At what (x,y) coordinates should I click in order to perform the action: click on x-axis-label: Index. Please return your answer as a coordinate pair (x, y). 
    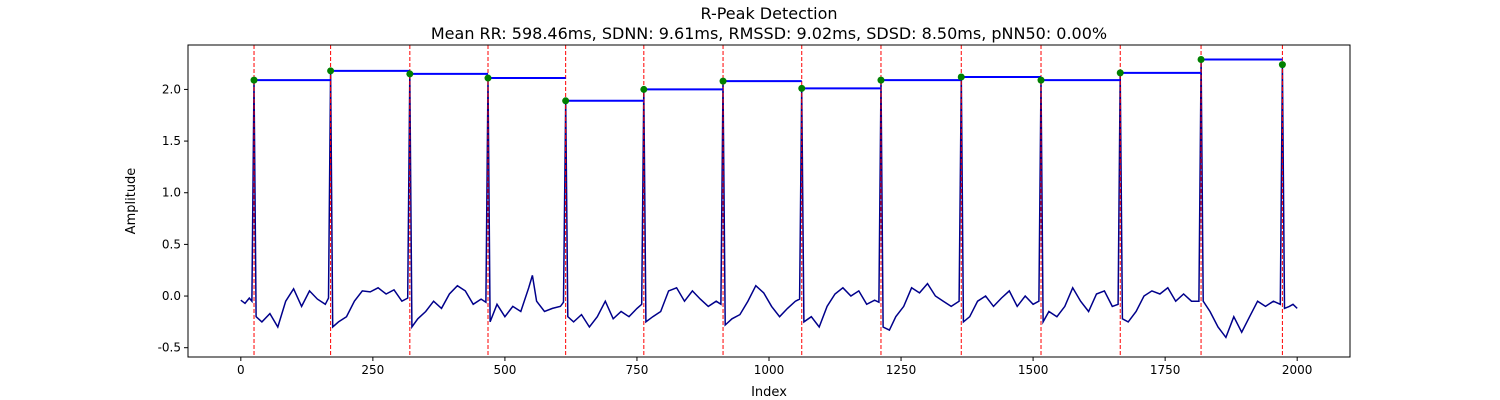
    Looking at the image, I should click on (769, 392).